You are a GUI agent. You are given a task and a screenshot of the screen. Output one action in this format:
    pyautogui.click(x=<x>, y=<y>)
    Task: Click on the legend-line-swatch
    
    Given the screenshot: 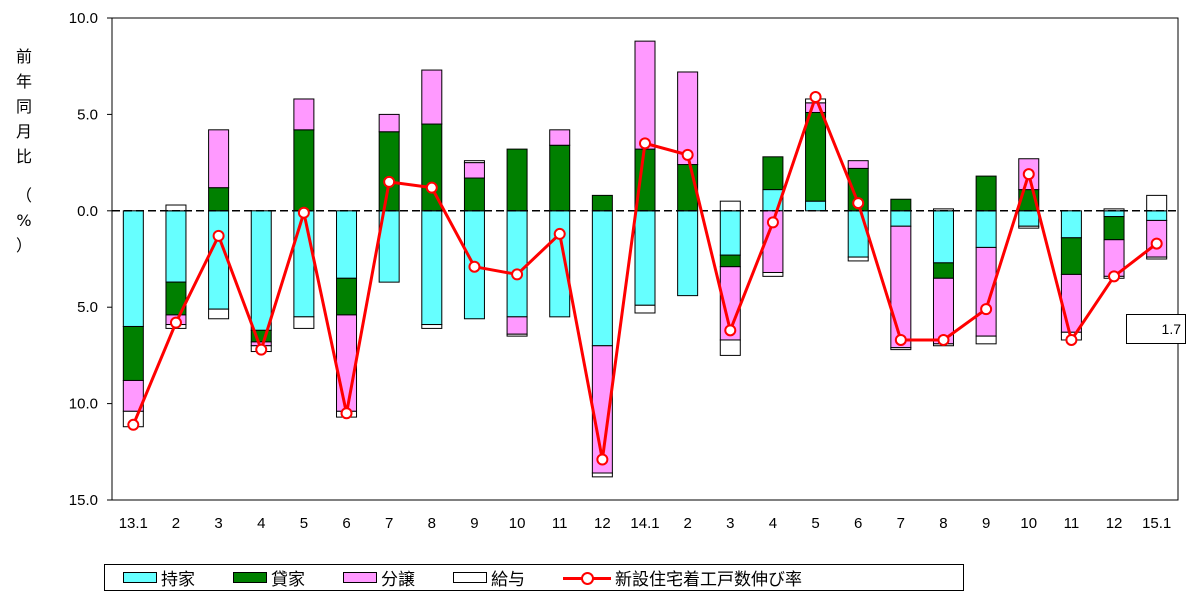 What is the action you would take?
    pyautogui.click(x=587, y=578)
    